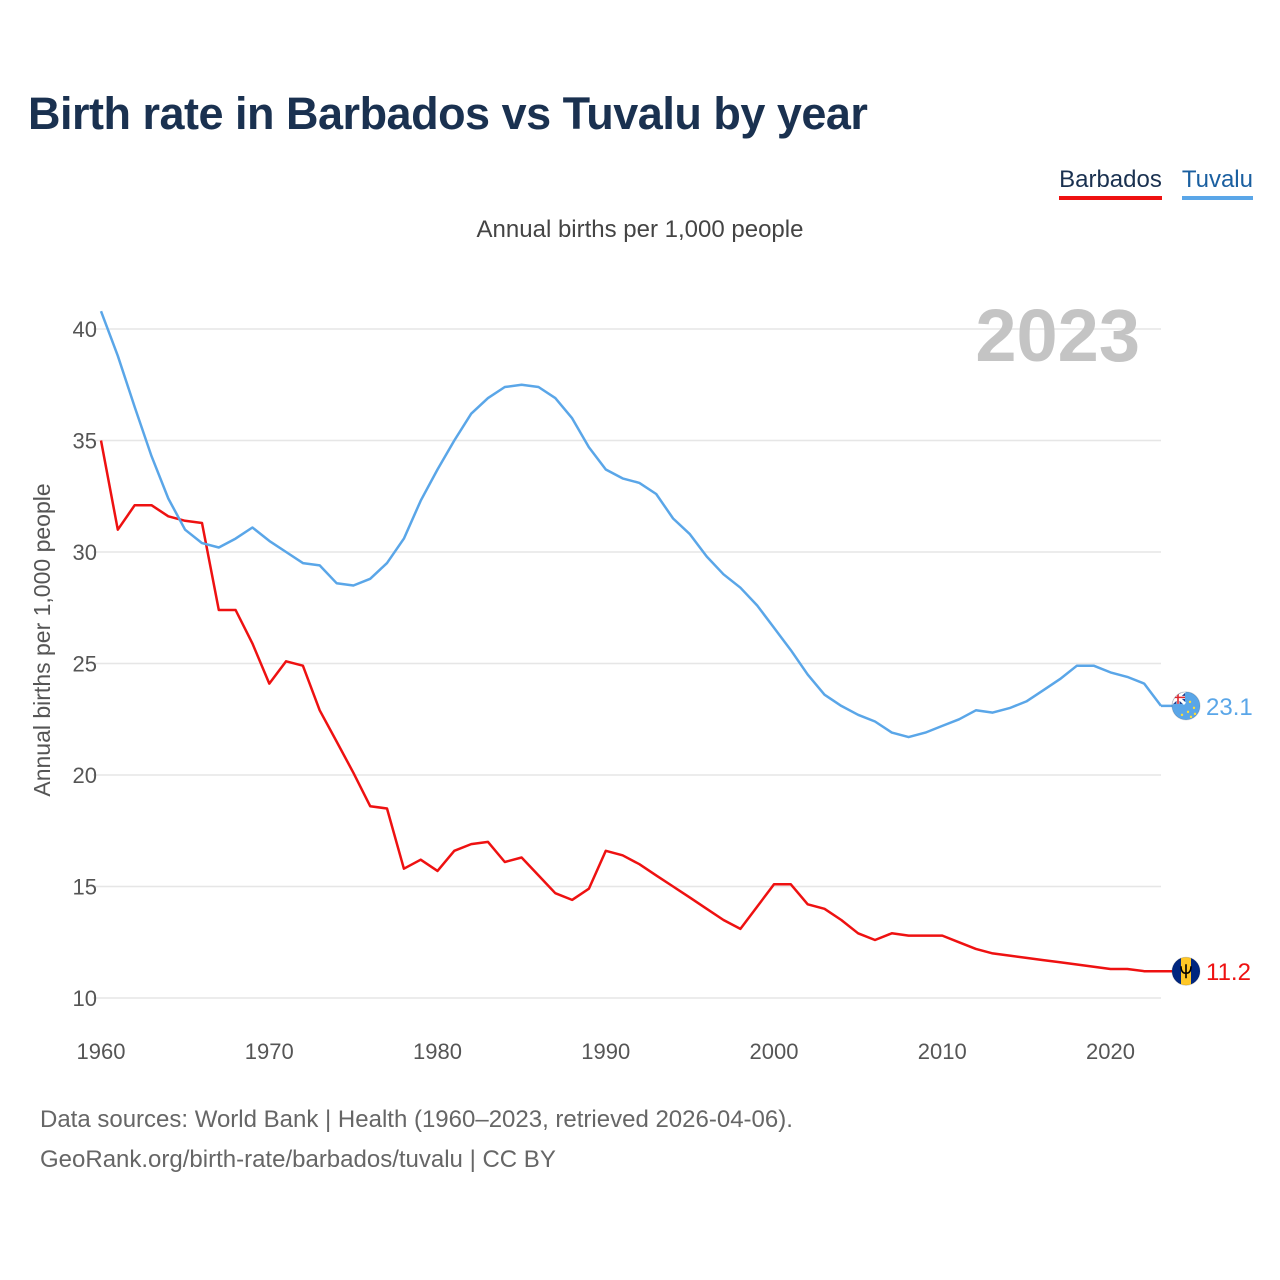 The width and height of the screenshot is (1280, 1280). Describe the element at coordinates (269, 1051) in the screenshot. I see `x-tick-1970: 1970` at that location.